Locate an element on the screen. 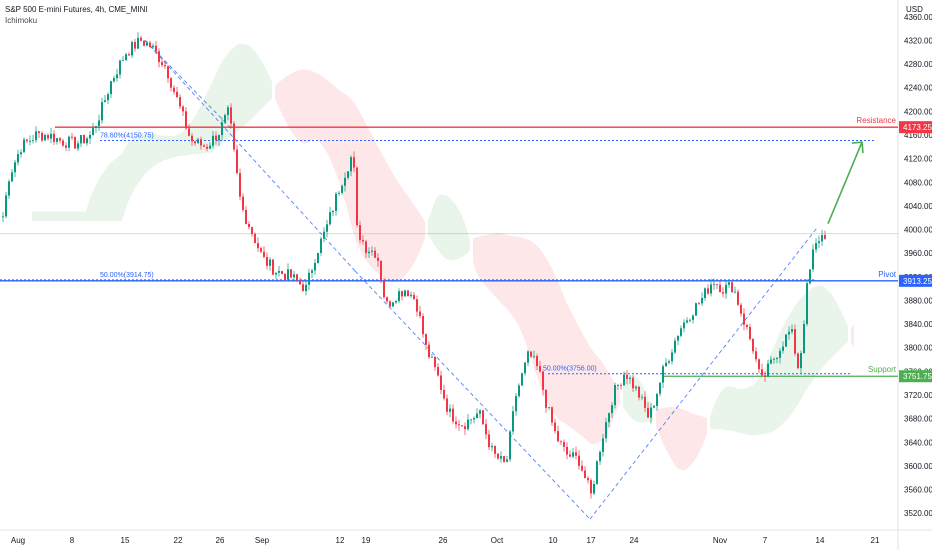 The image size is (932, 550). y-tick-label: 3840.00 is located at coordinates (918, 324).